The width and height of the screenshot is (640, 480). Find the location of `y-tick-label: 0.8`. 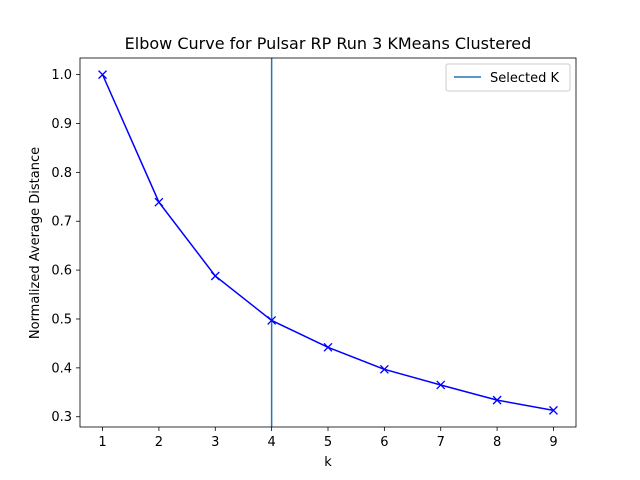

y-tick-label: 0.8 is located at coordinates (61, 173).